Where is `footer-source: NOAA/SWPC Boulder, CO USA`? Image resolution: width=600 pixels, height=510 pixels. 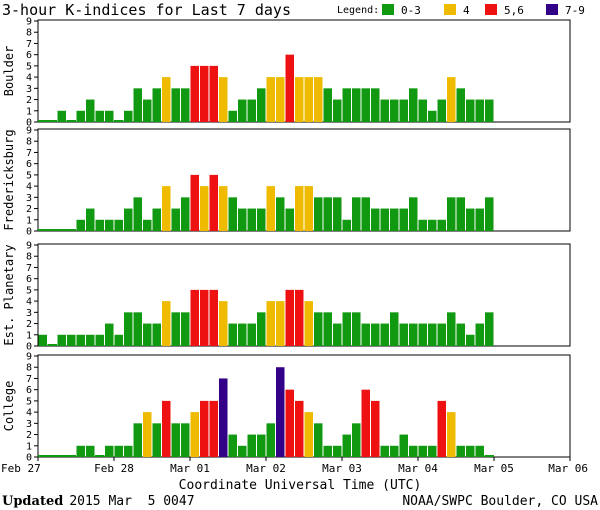 footer-source: NOAA/SWPC Boulder, CO USA is located at coordinates (500, 501).